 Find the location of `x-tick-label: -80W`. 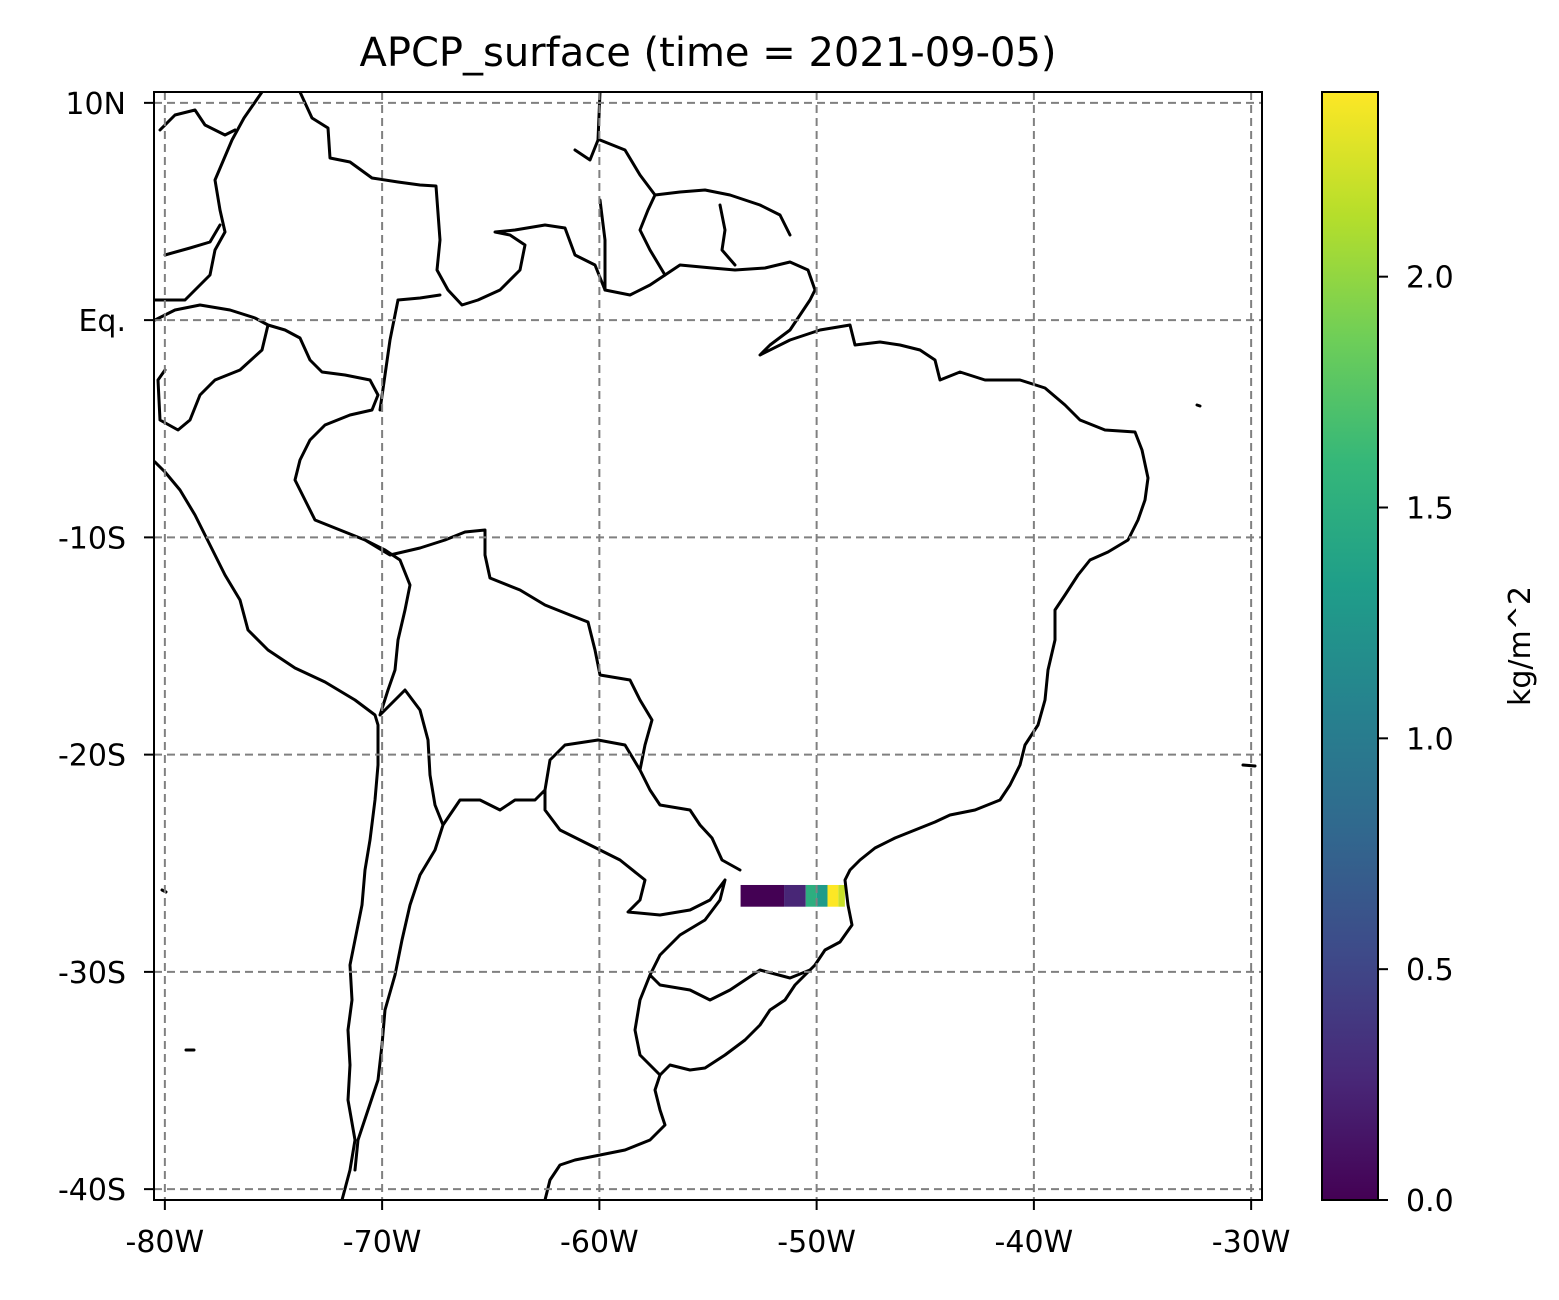

x-tick-label: -80W is located at coordinates (165, 1242).